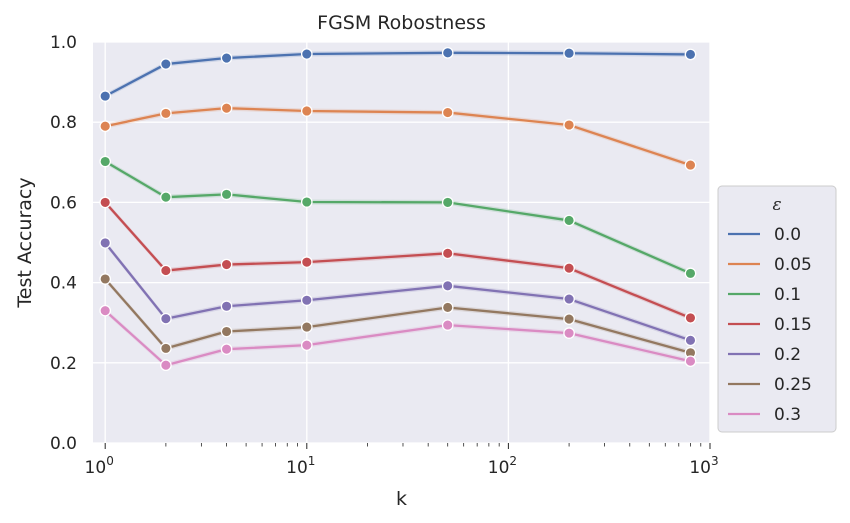 Image resolution: width=850 pixels, height=523 pixels. What do you see at coordinates (787, 355) in the screenshot?
I see `legend-entry: 0.2` at bounding box center [787, 355].